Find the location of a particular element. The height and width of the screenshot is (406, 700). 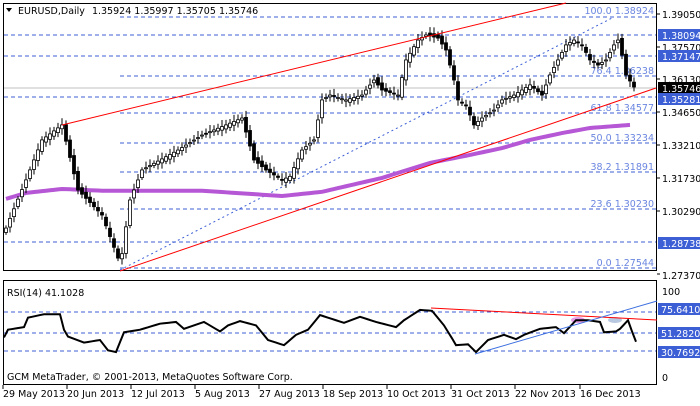

fib-level: 23.6 is located at coordinates (601, 204).